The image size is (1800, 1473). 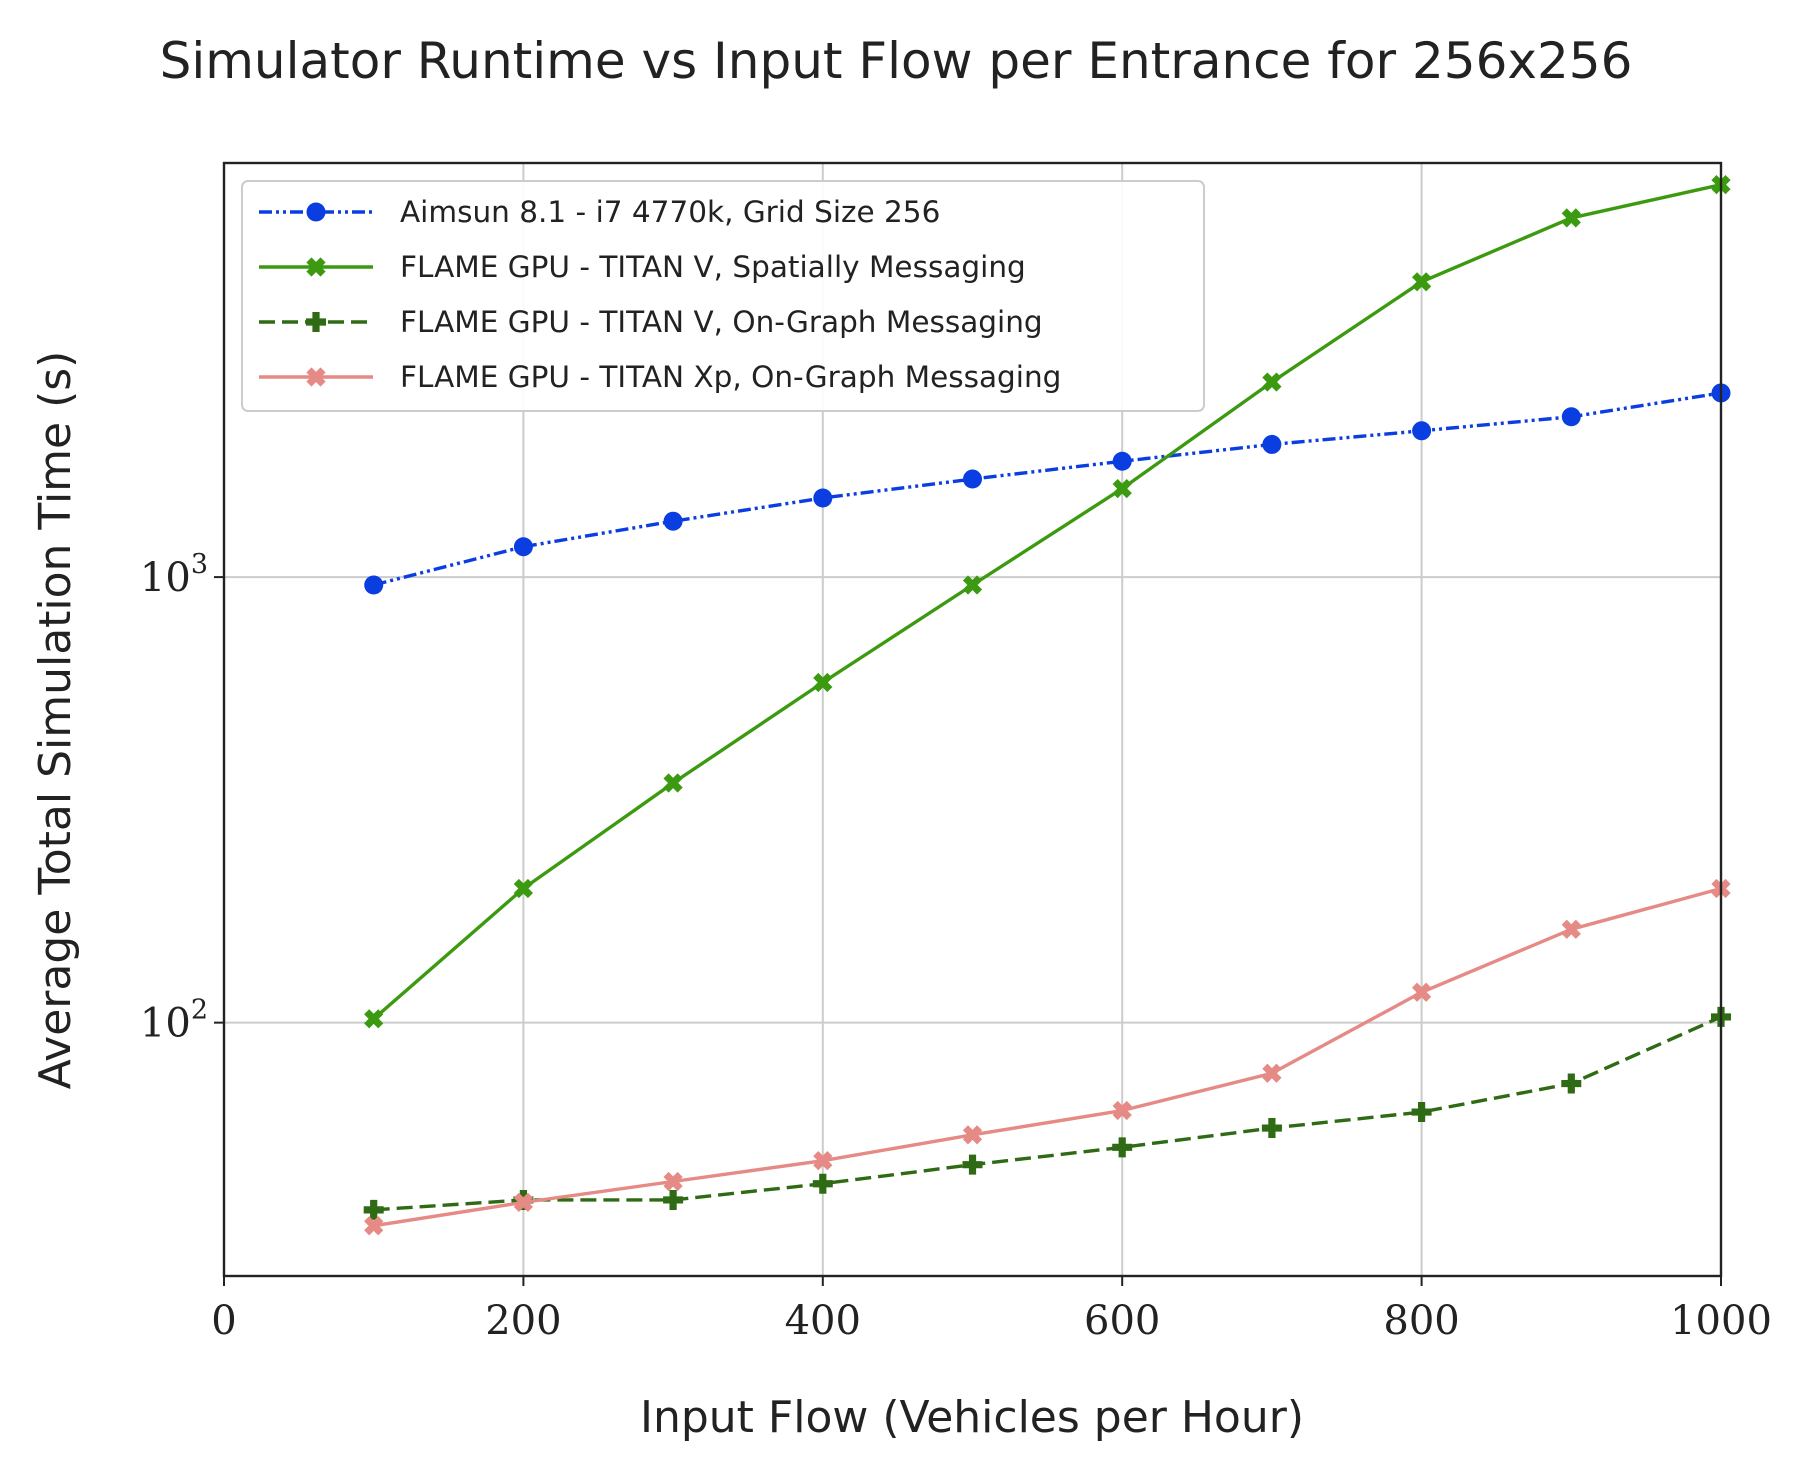 I want to click on x-tick-label: 600, so click(x=1122, y=1321).